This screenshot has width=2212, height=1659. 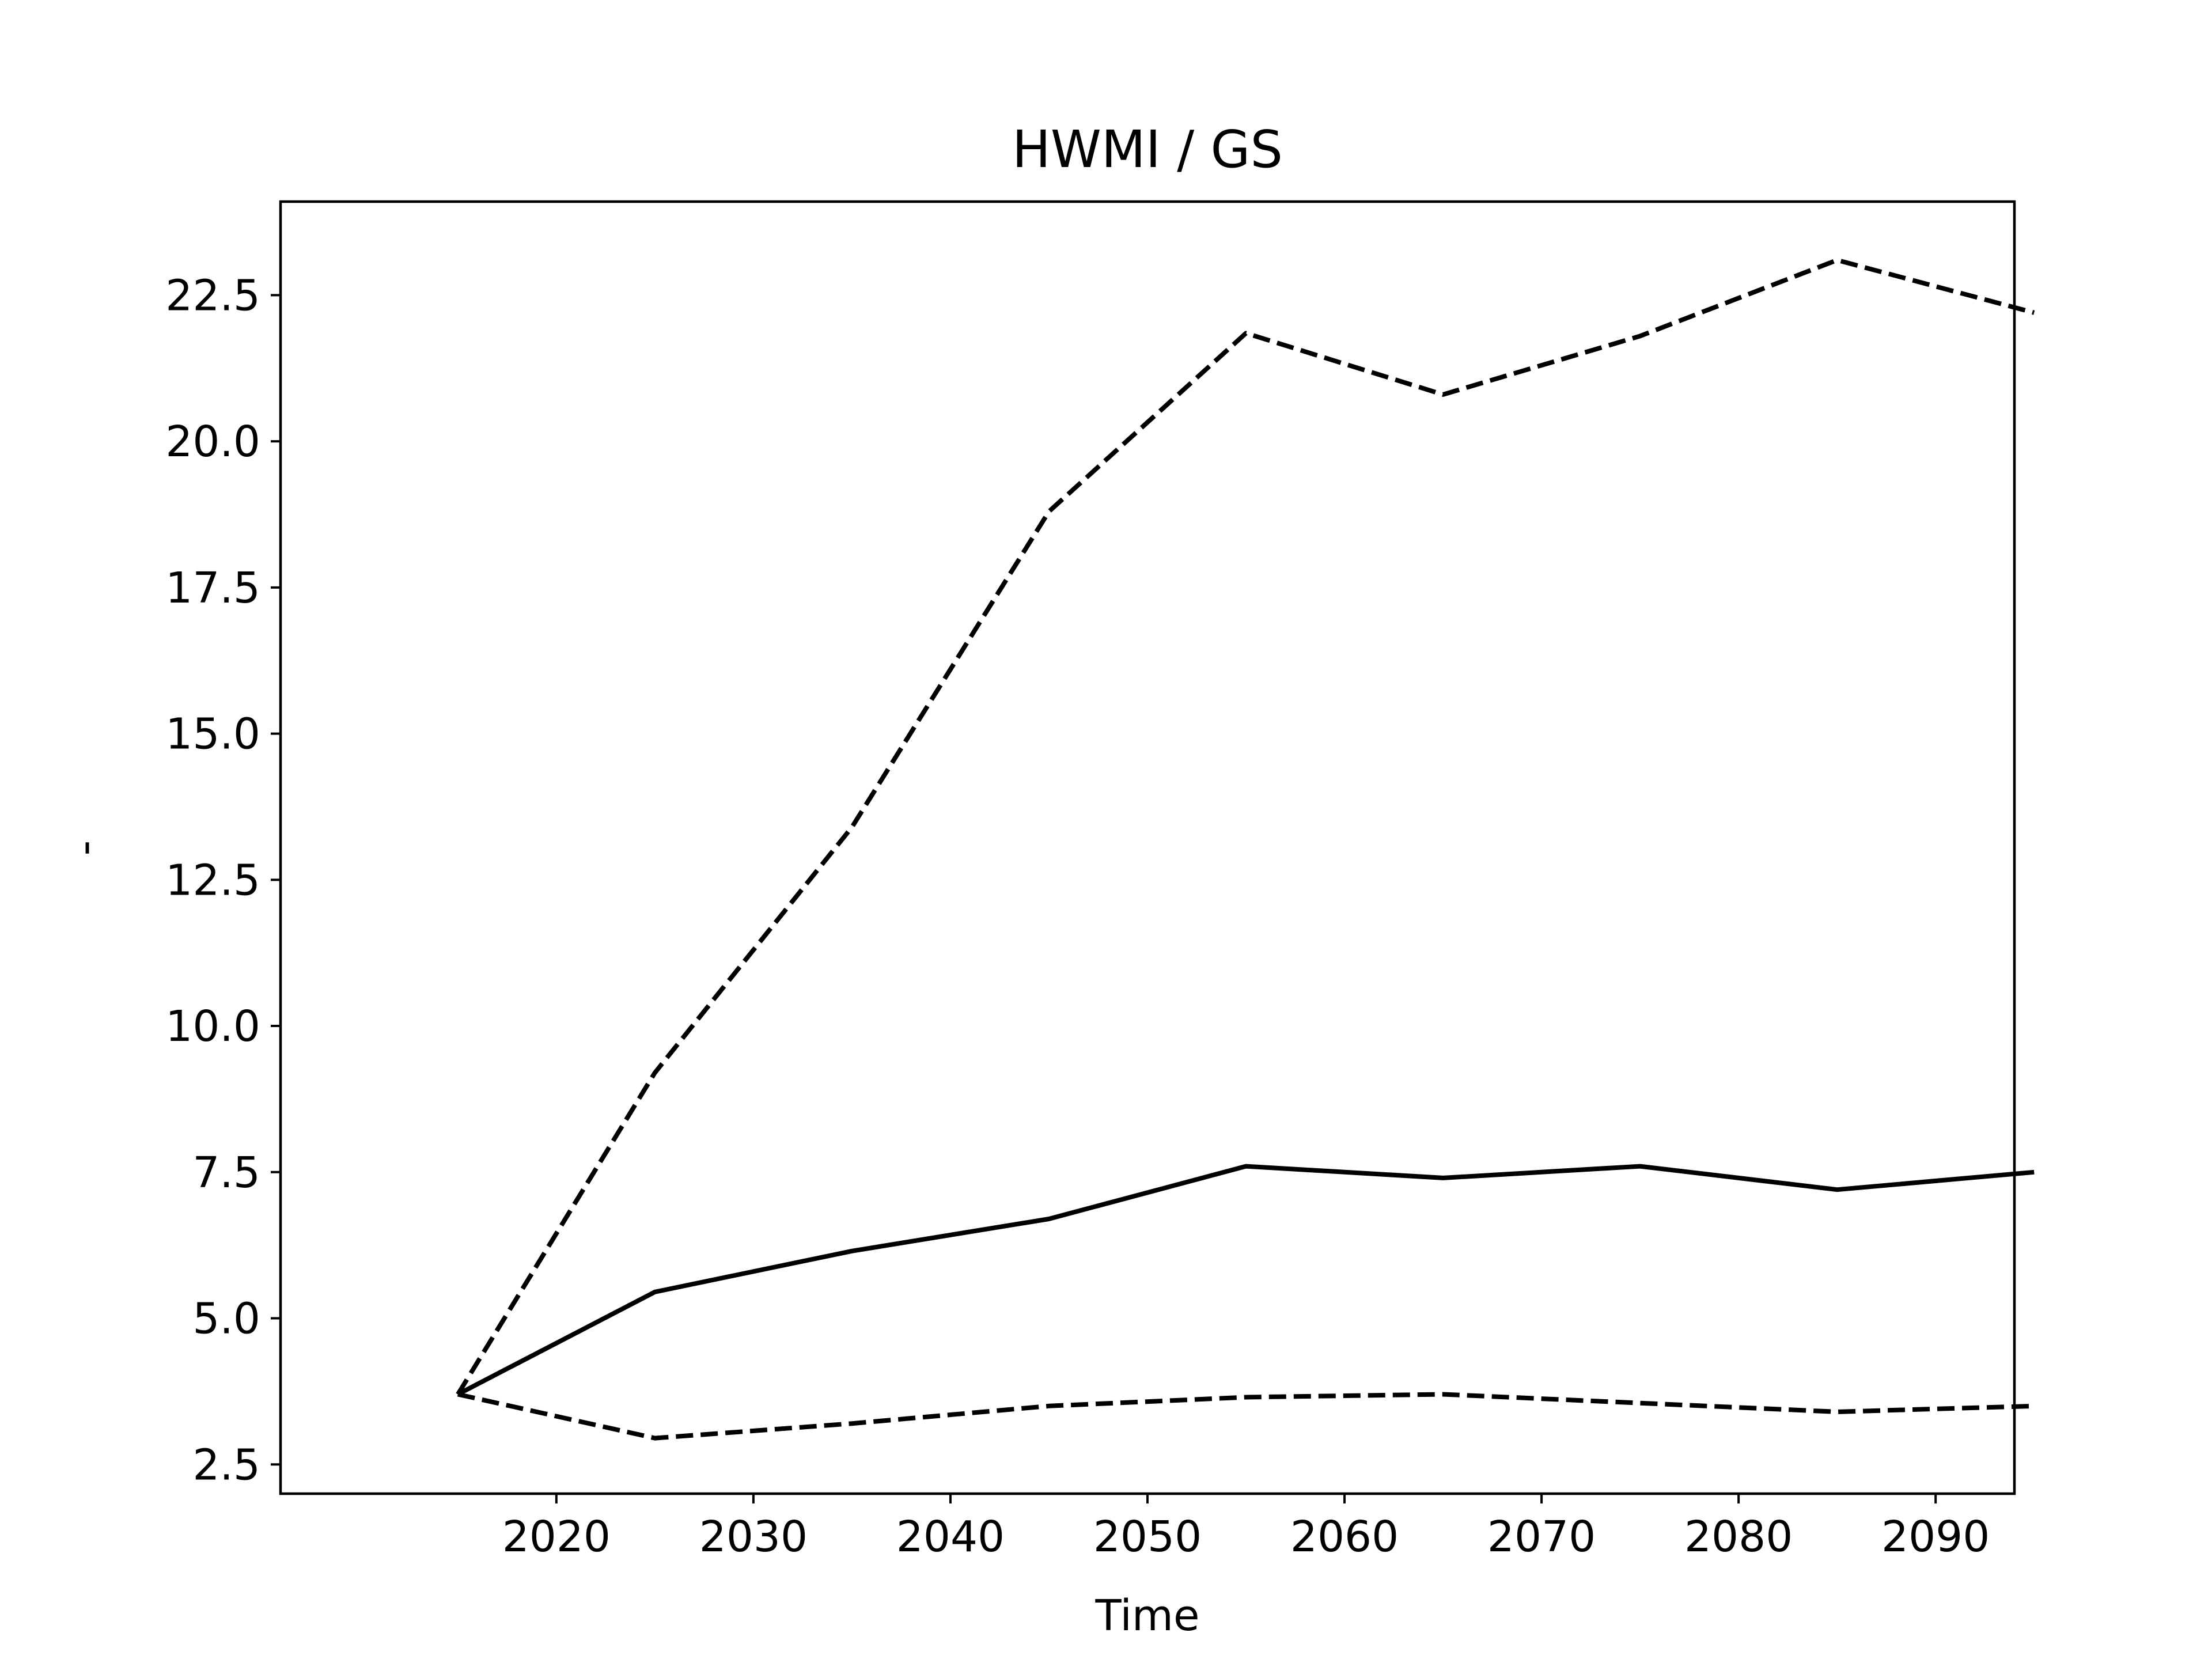 I want to click on x-tick-label: 2080, so click(x=1738, y=1537).